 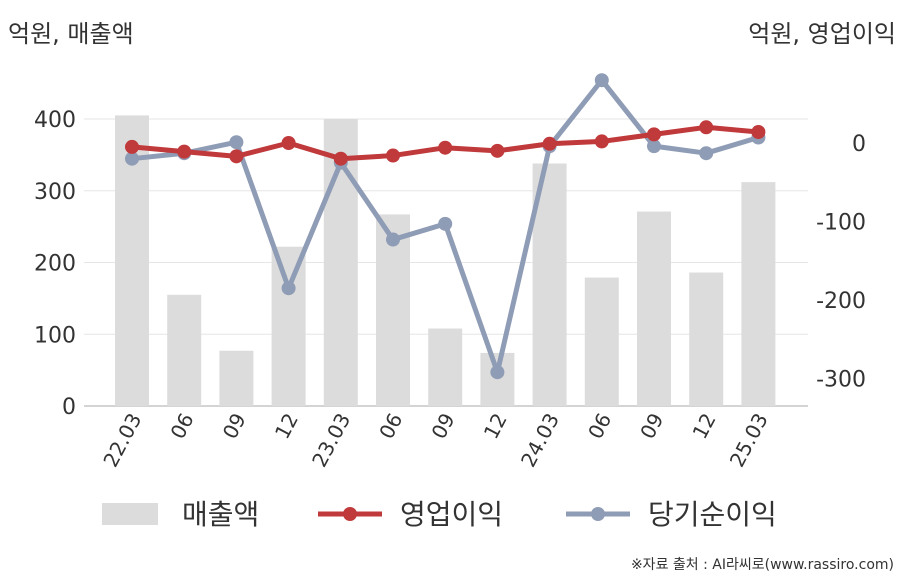 I want to click on x-tick-label: 22.03, so click(x=122, y=440).